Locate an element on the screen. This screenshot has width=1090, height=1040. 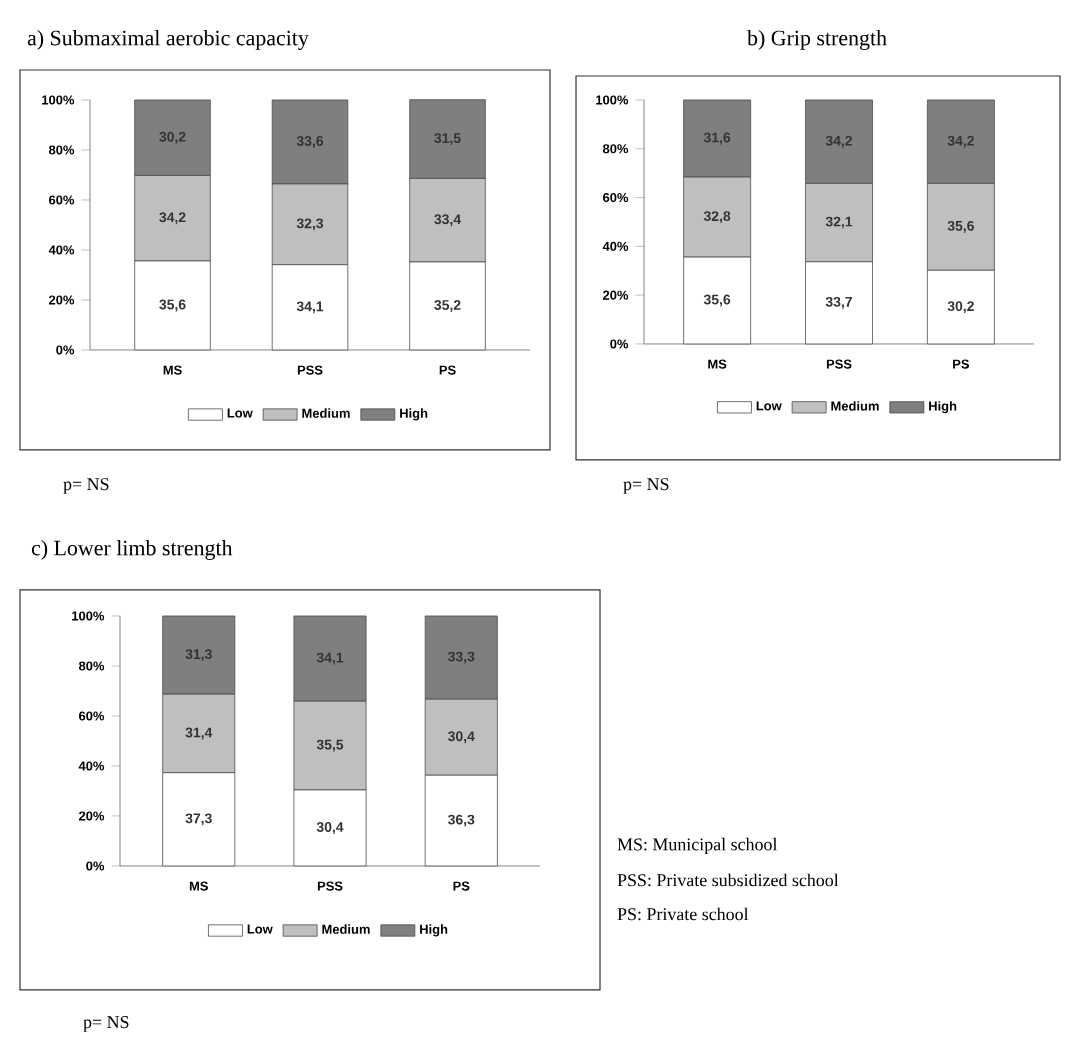
chart-title: c) Lower limb strength is located at coordinates (132, 550).